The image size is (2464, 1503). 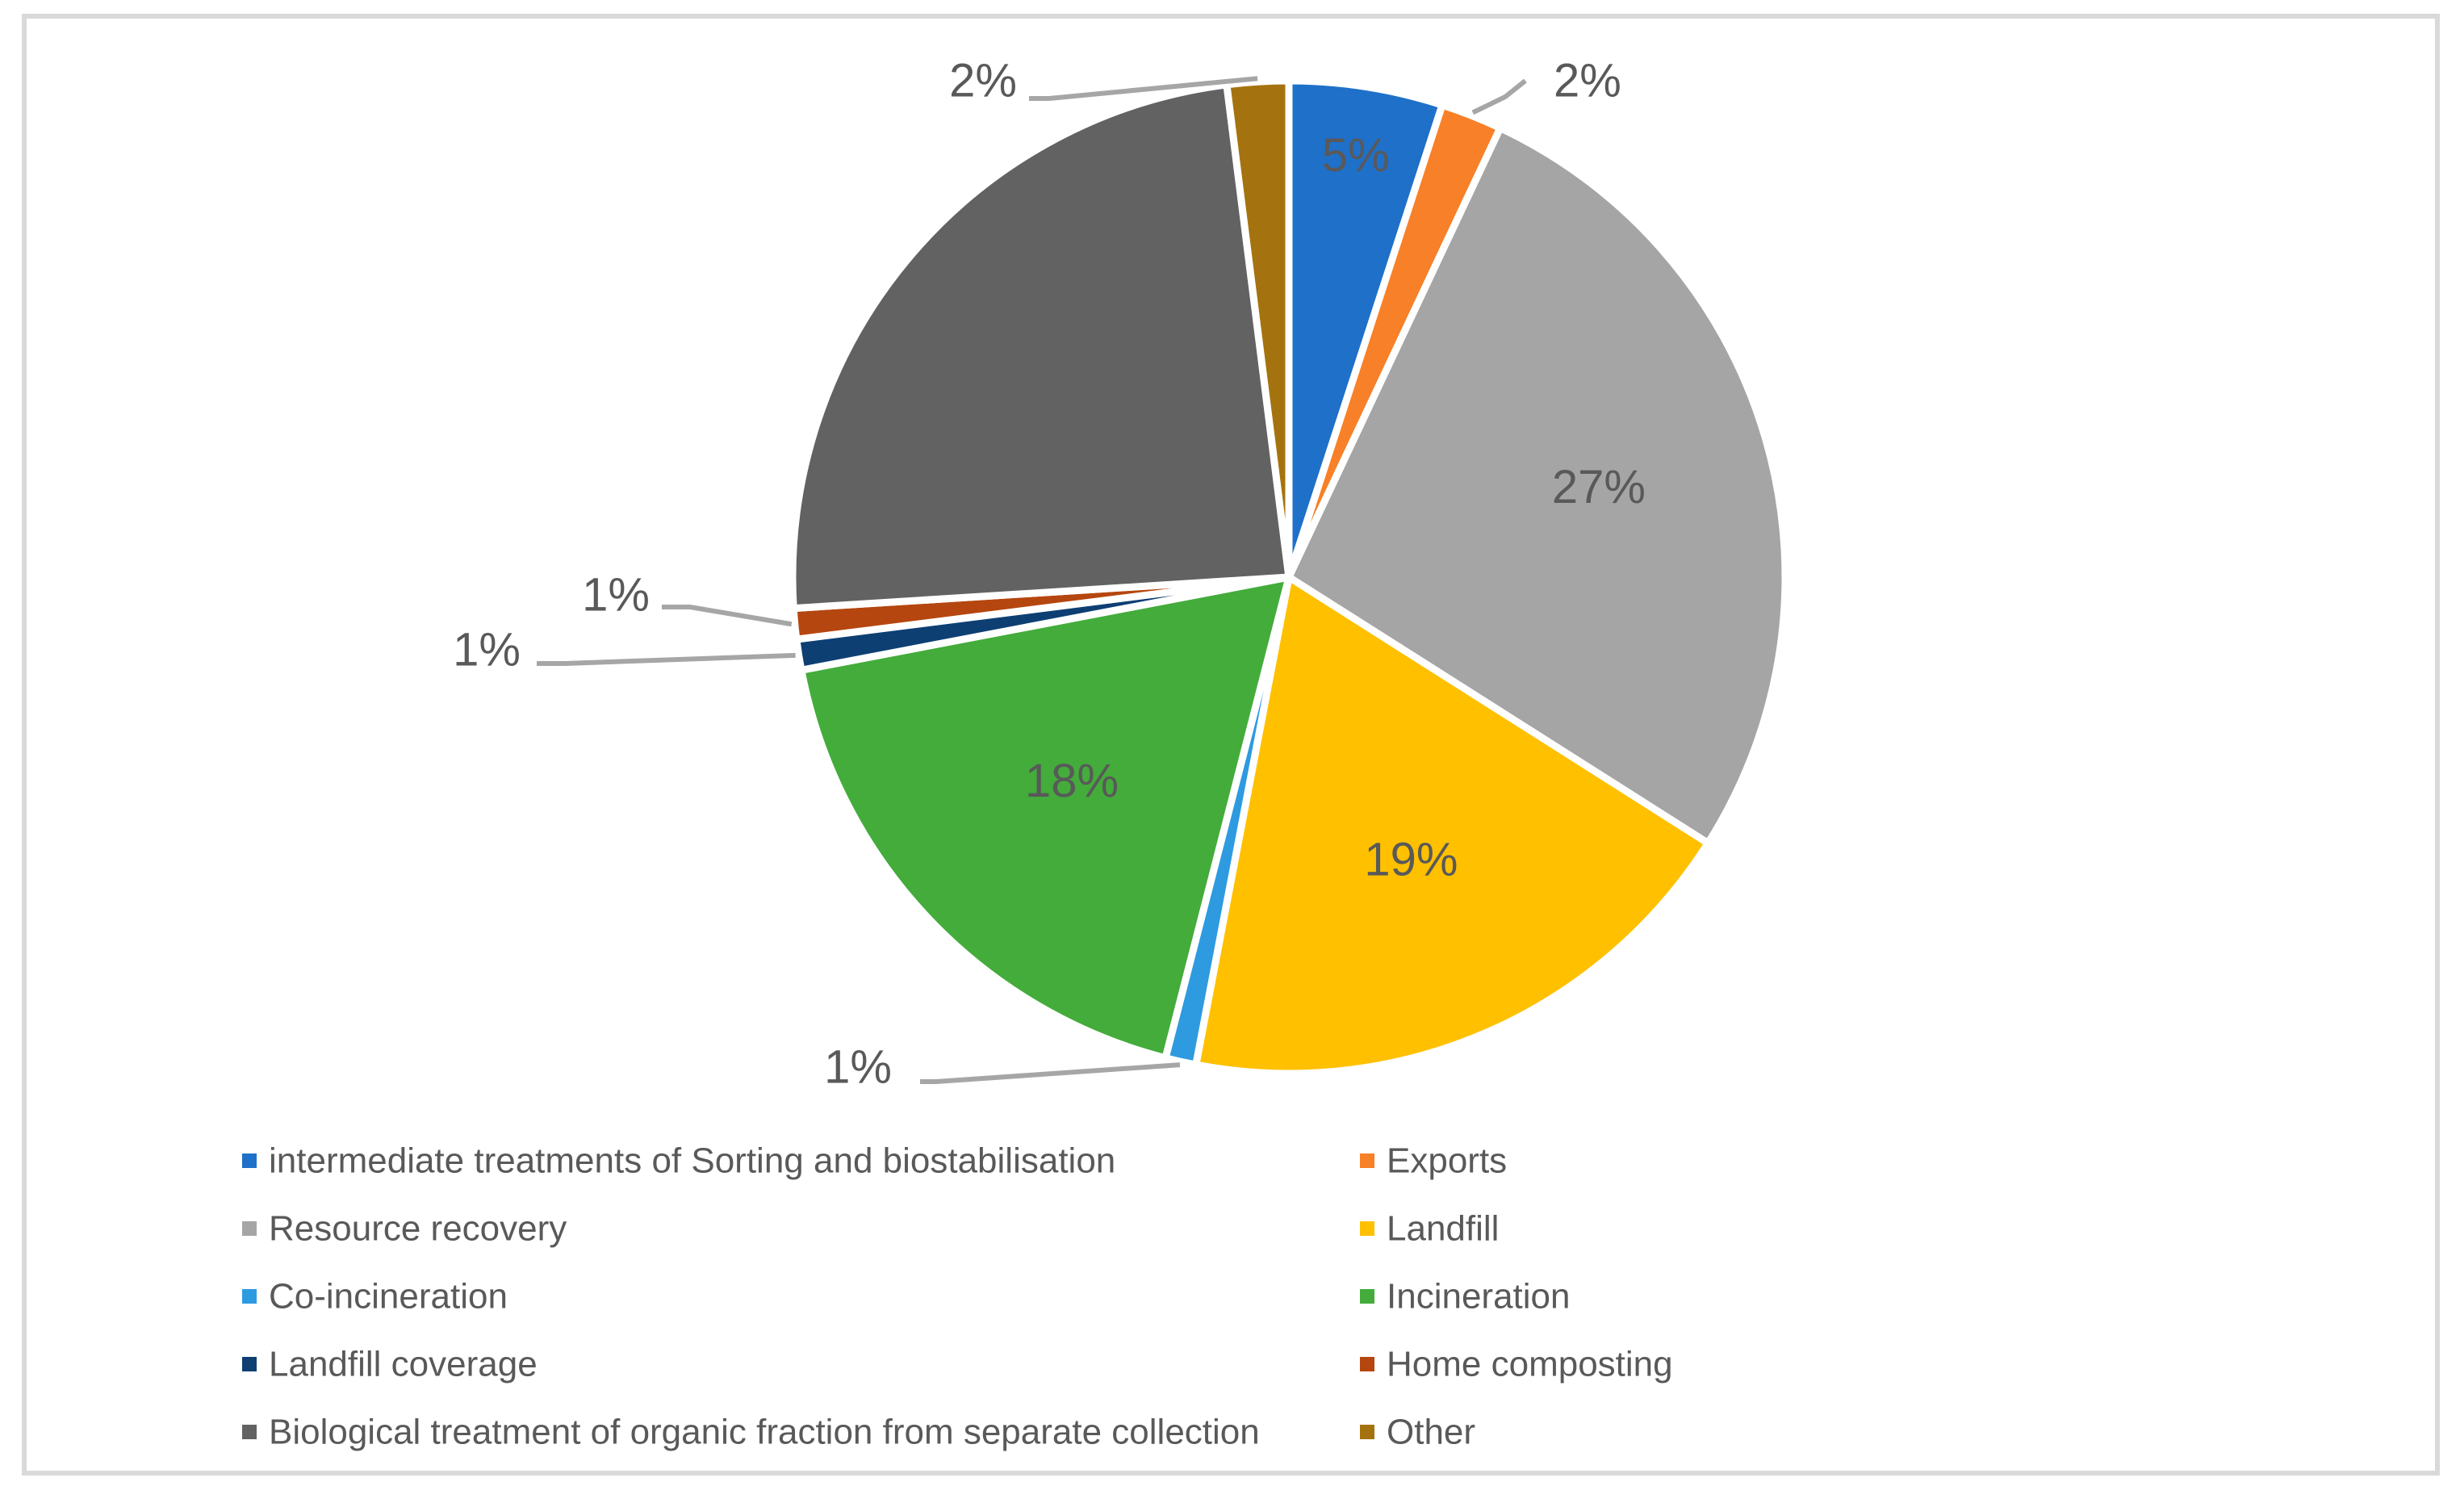 What do you see at coordinates (388, 1297) in the screenshot?
I see `legend-label: Co-incineration` at bounding box center [388, 1297].